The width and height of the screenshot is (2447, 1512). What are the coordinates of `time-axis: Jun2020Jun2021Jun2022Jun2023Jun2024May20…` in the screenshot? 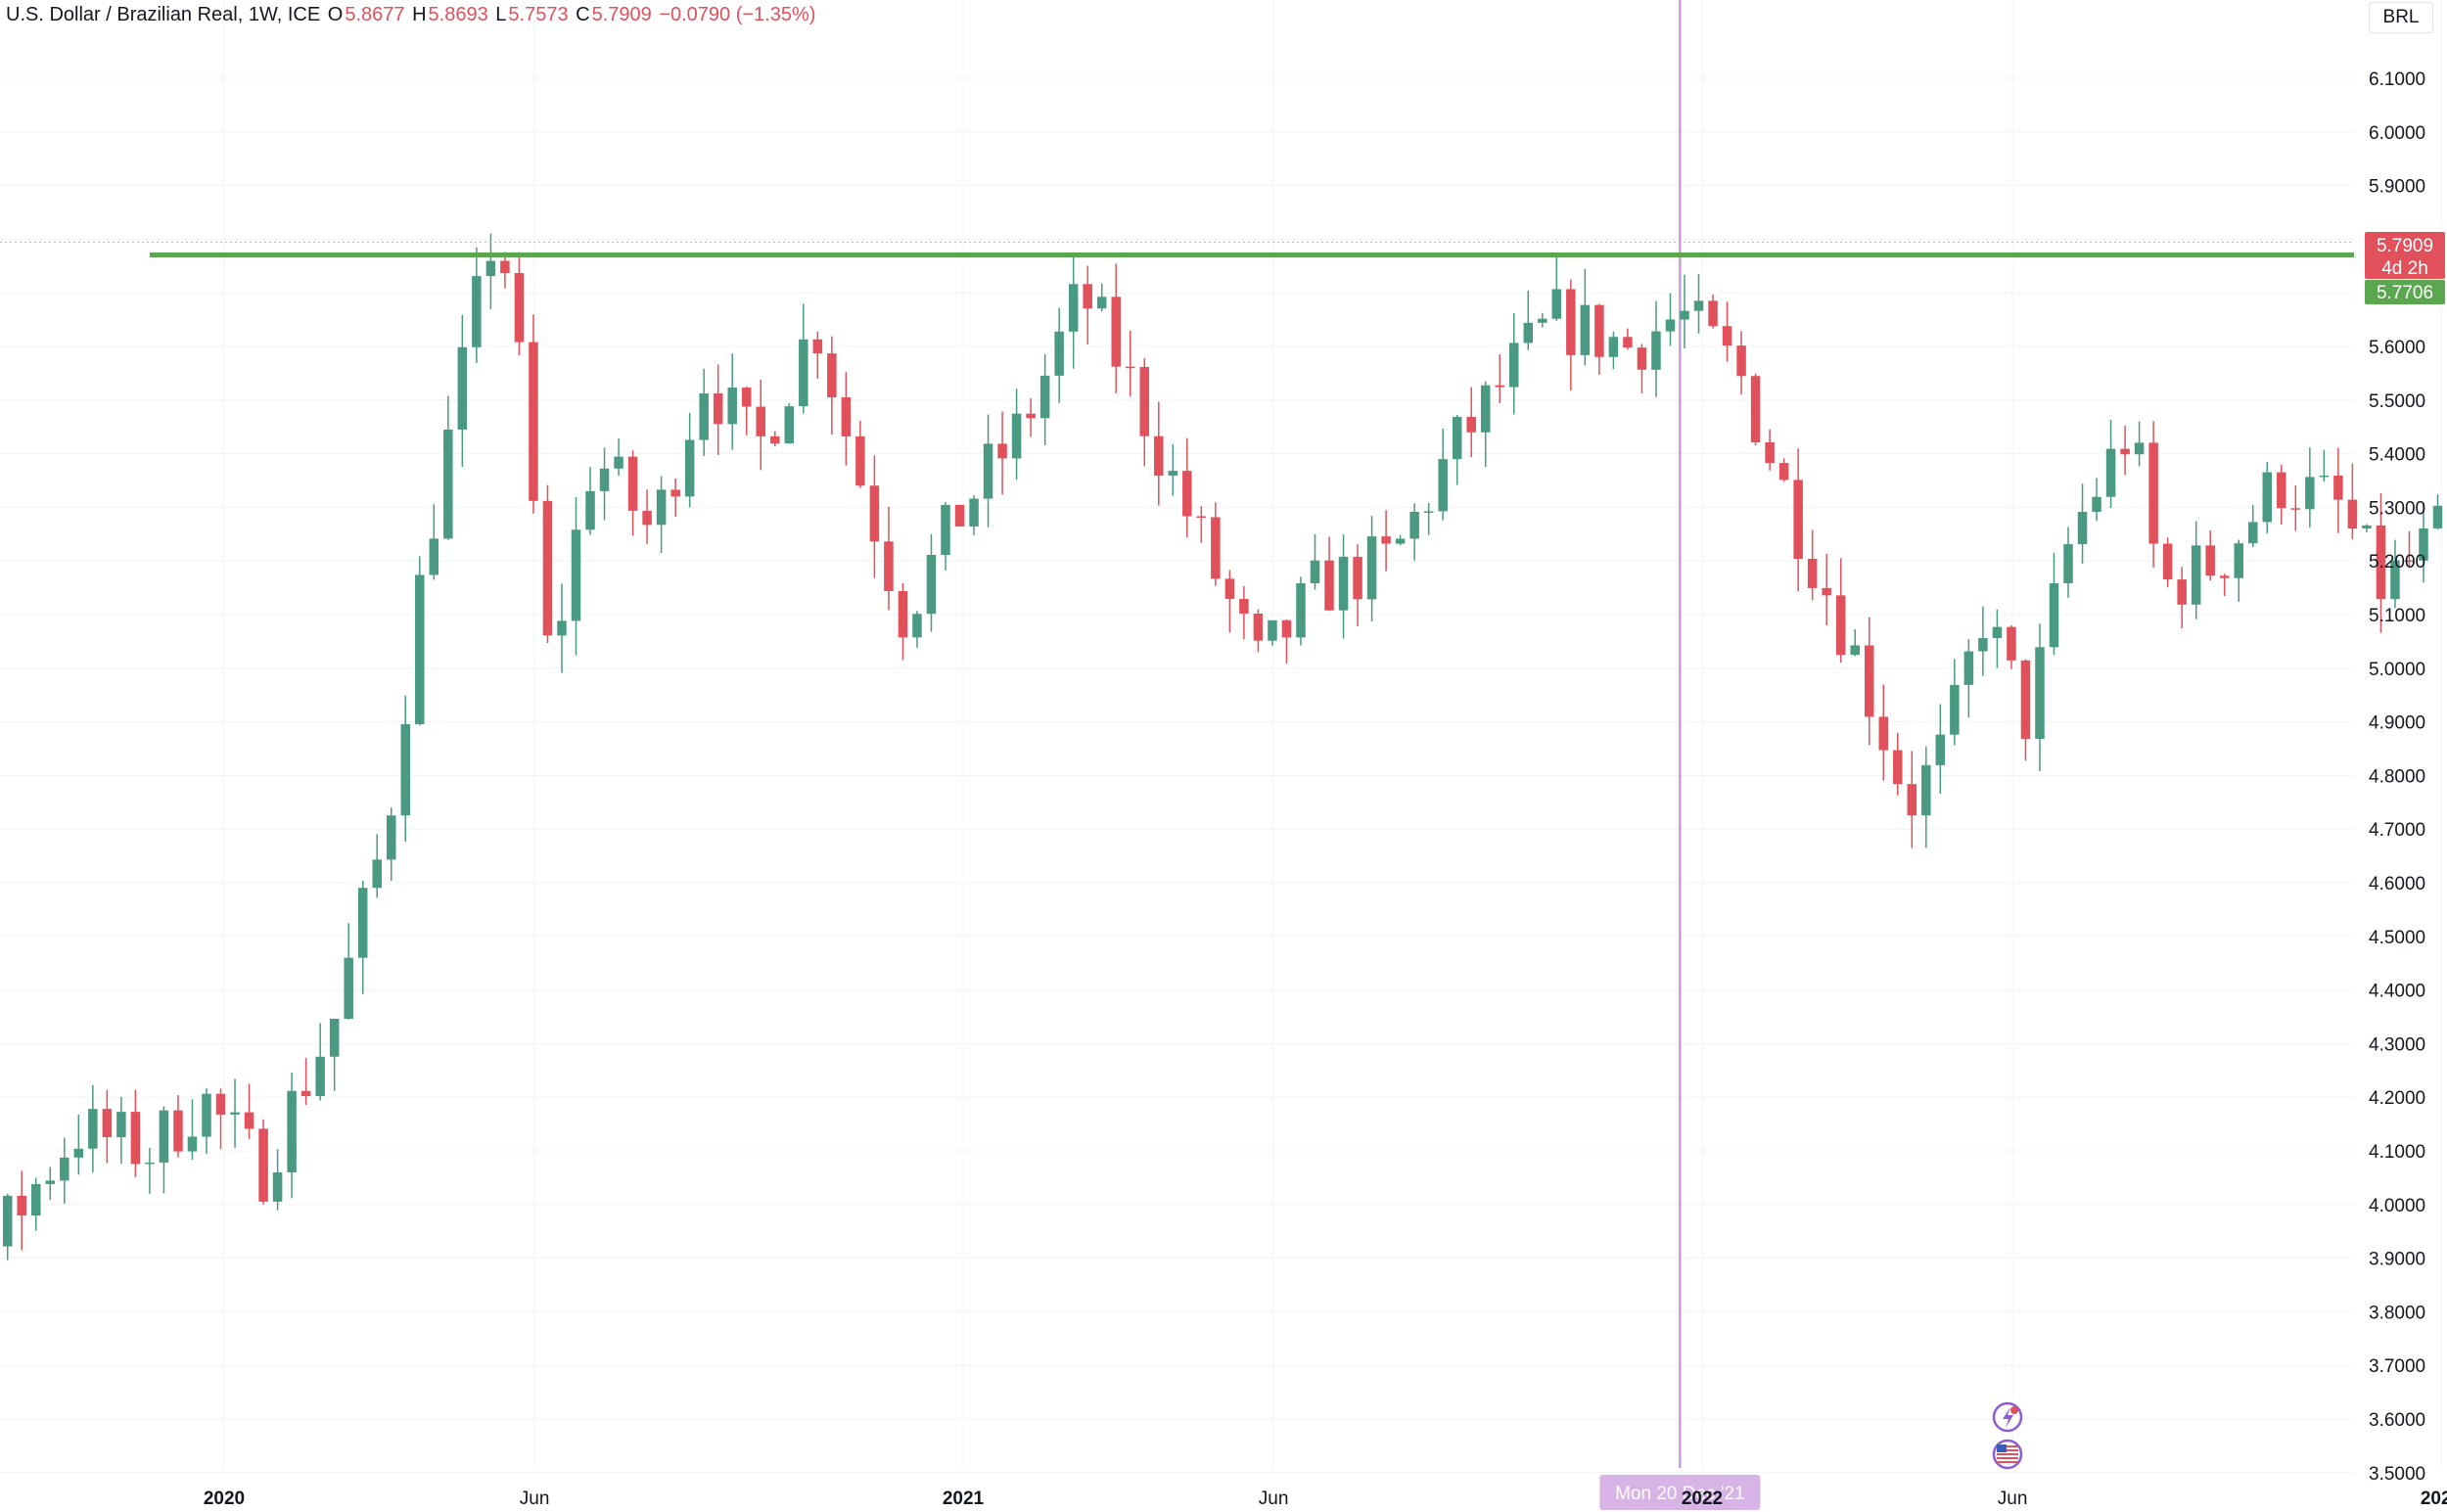 It's located at (1223, 1499).